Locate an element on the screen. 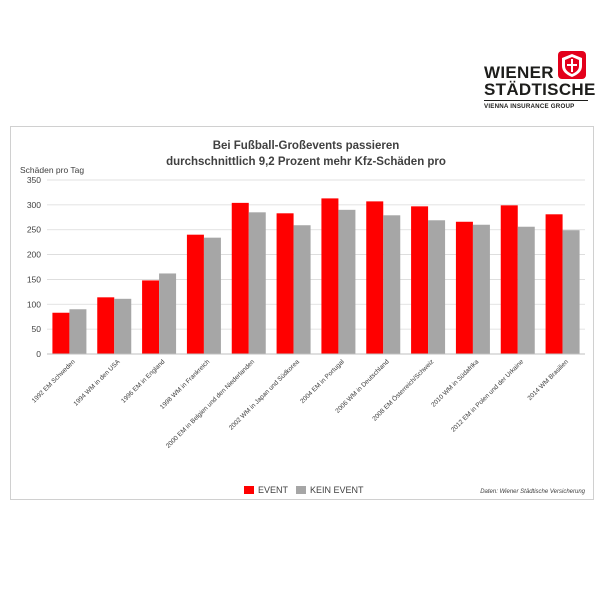 The height and width of the screenshot is (600, 600). x-category-label: 2002 WM in Japan und Südkorea is located at coordinates (264, 394).